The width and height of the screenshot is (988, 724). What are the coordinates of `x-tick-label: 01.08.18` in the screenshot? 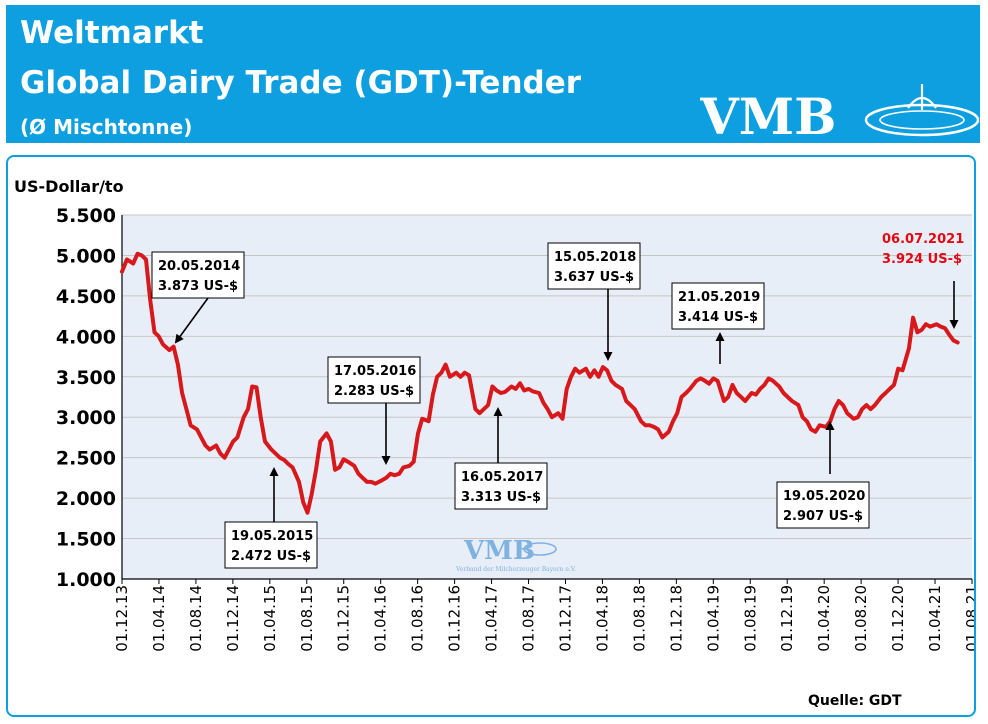 It's located at (639, 618).